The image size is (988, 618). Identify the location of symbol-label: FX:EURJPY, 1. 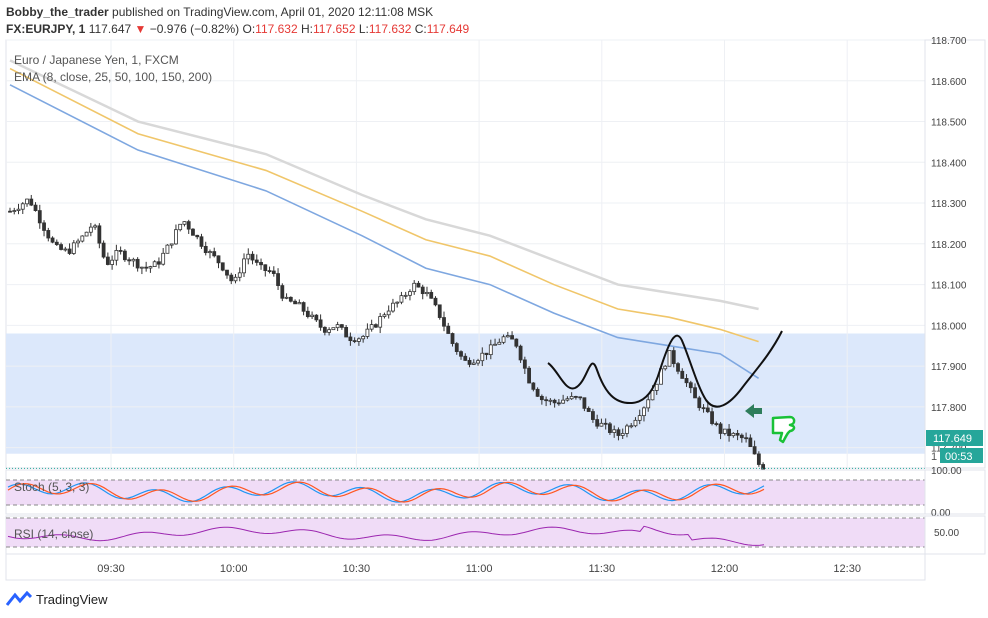
(46, 29).